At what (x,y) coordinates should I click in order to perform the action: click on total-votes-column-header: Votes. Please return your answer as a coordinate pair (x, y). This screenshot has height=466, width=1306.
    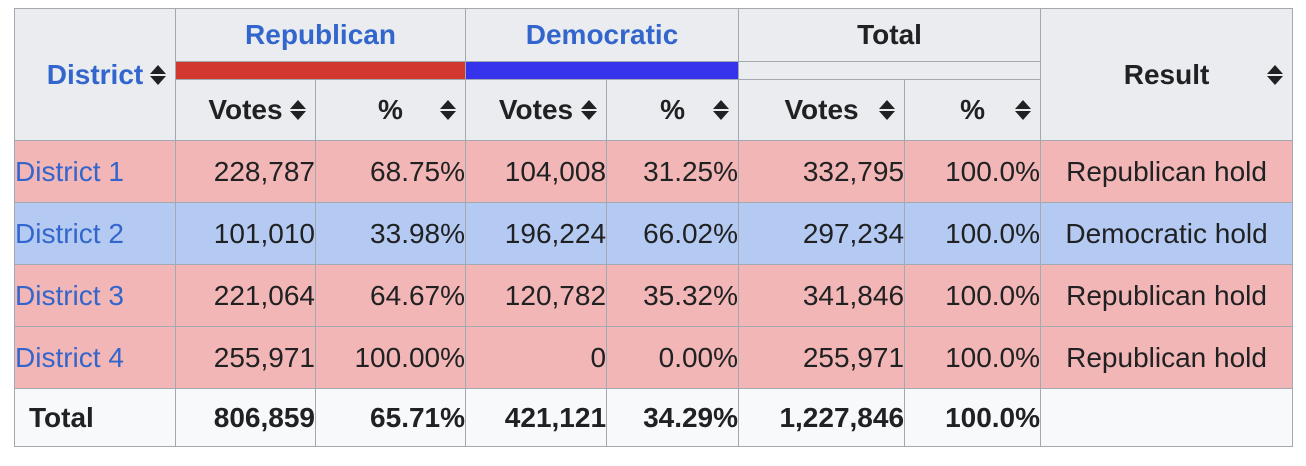
    Looking at the image, I should click on (822, 110).